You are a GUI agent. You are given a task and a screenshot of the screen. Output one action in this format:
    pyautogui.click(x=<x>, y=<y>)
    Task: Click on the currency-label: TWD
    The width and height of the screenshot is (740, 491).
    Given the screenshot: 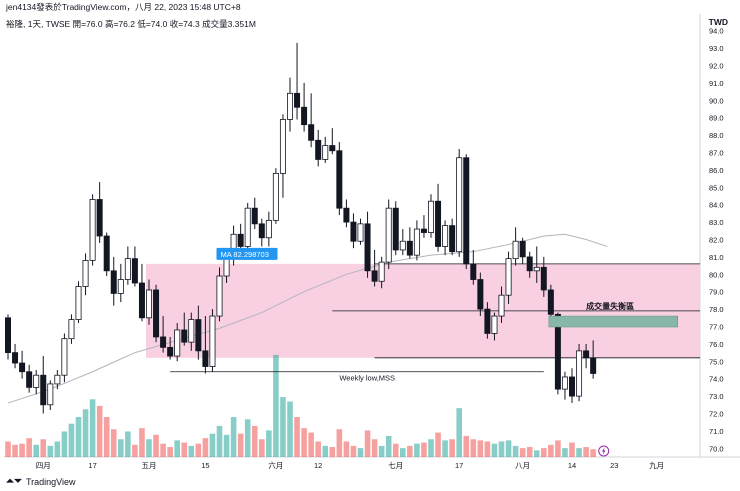 What is the action you would take?
    pyautogui.click(x=718, y=22)
    